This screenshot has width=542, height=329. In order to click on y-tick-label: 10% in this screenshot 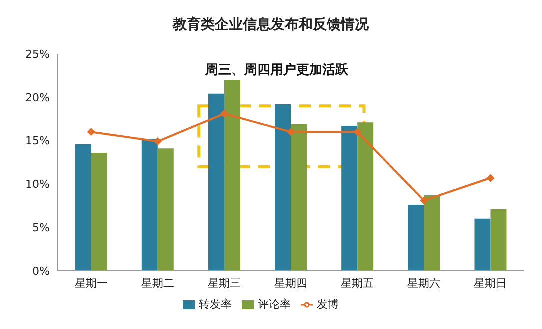, I will do `click(38, 185)`.